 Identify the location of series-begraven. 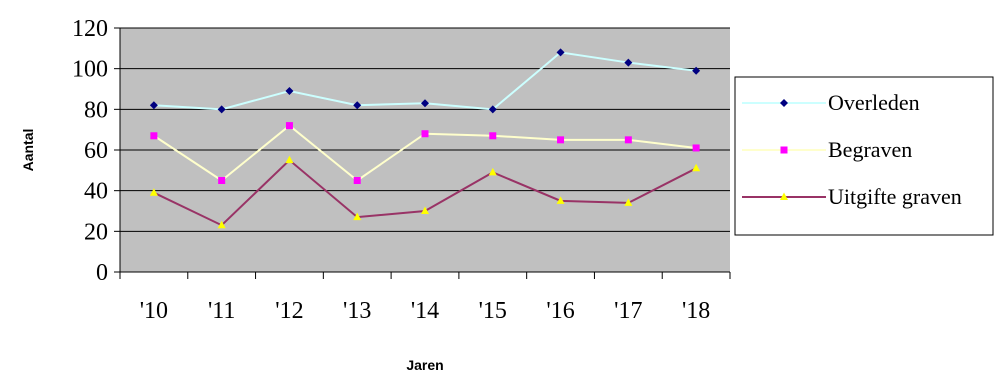
(425, 153).